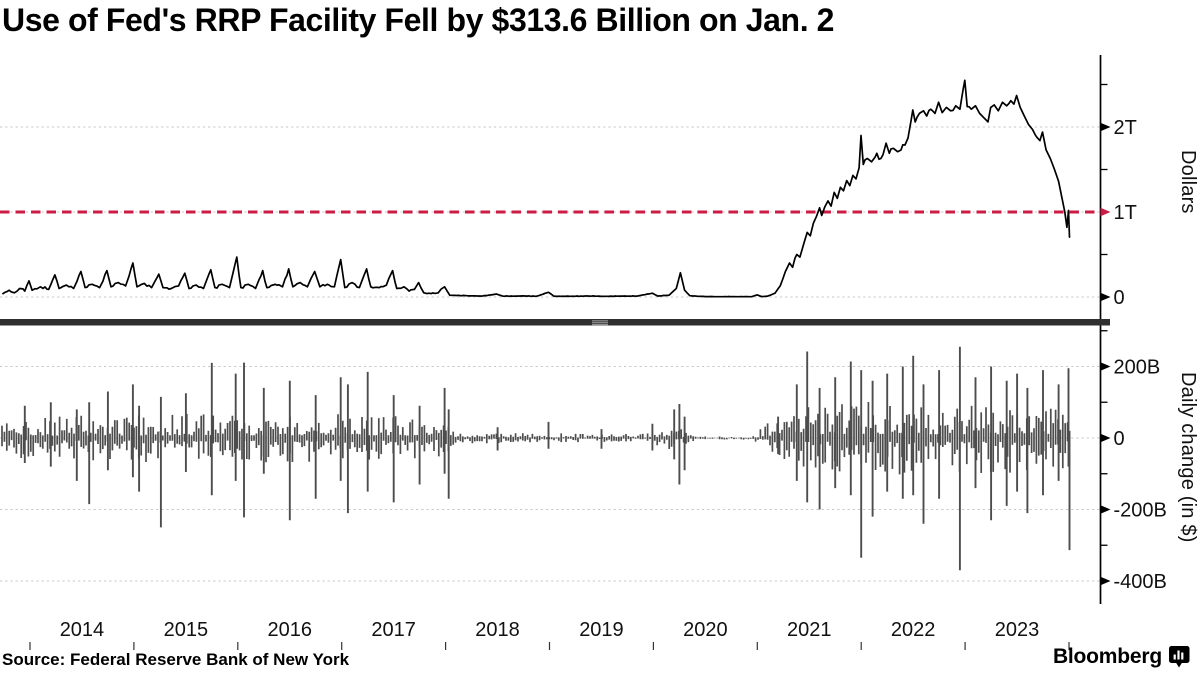 The width and height of the screenshot is (1200, 675). I want to click on x-tick-label: 2022, so click(913, 630).